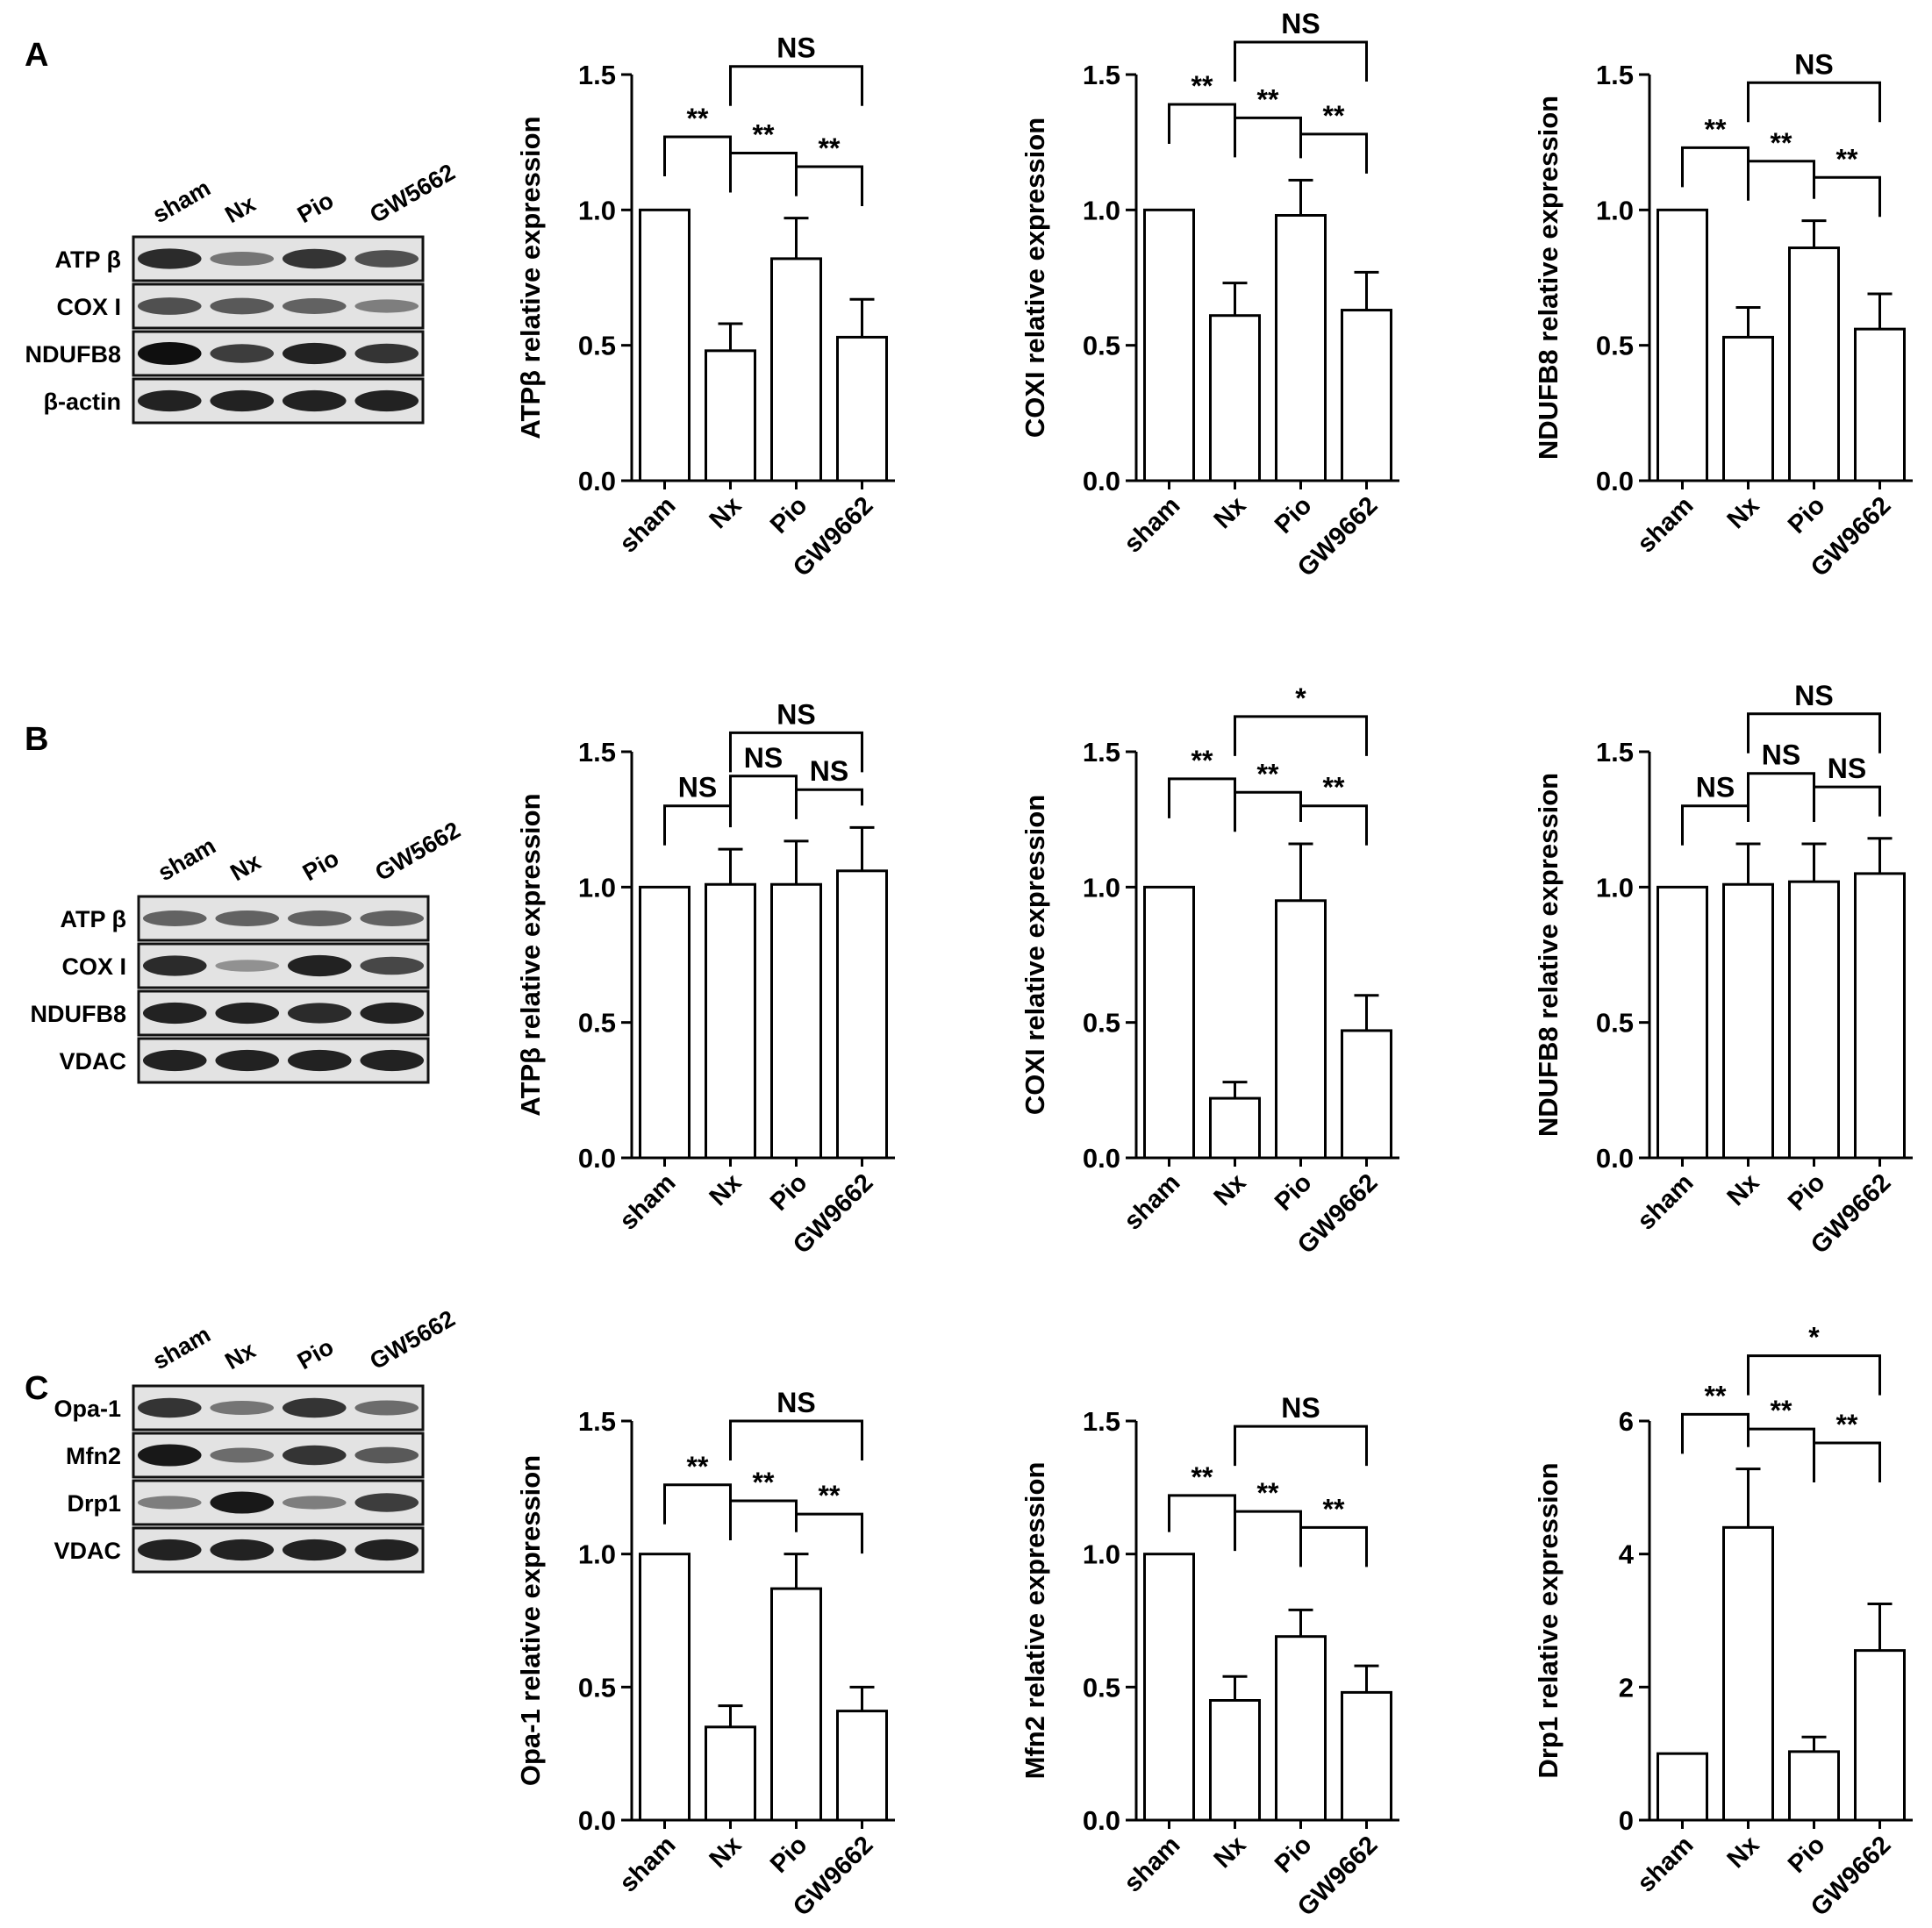  What do you see at coordinates (1627, 1554) in the screenshot?
I see `y-tick-label: 4` at bounding box center [1627, 1554].